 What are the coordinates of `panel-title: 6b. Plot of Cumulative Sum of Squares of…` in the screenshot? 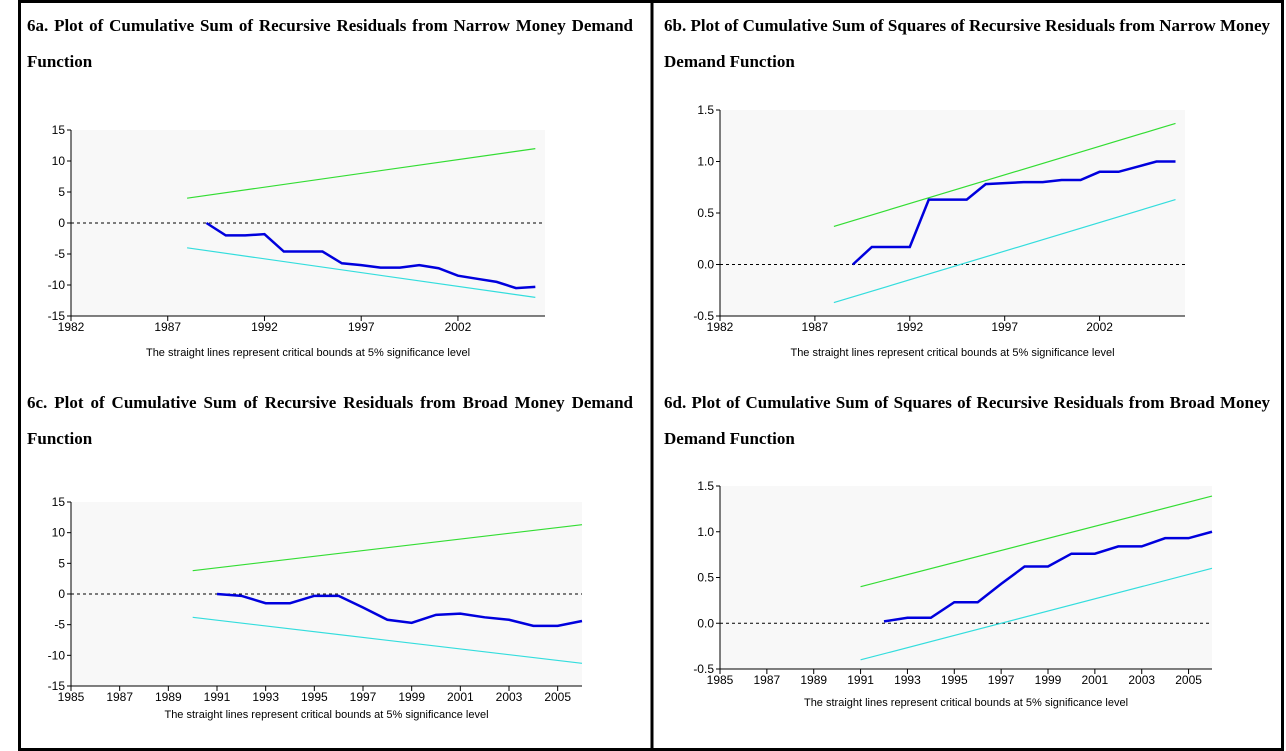 It's located at (967, 43).